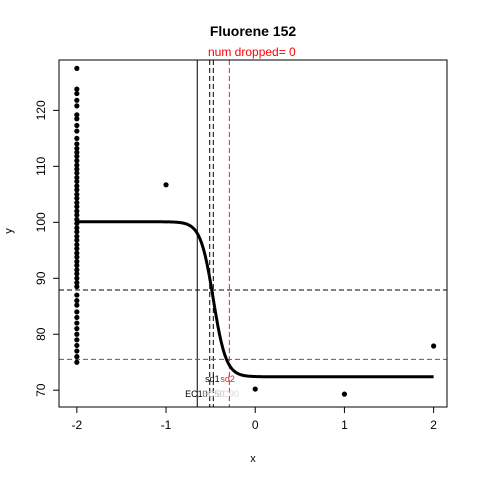  I want to click on chart-title: Fluorene 152, so click(253, 31).